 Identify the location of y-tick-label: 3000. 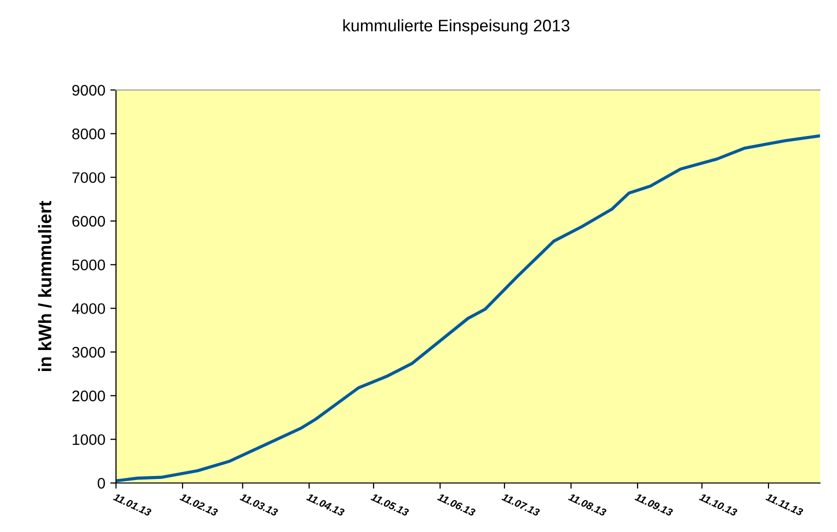
(88, 352).